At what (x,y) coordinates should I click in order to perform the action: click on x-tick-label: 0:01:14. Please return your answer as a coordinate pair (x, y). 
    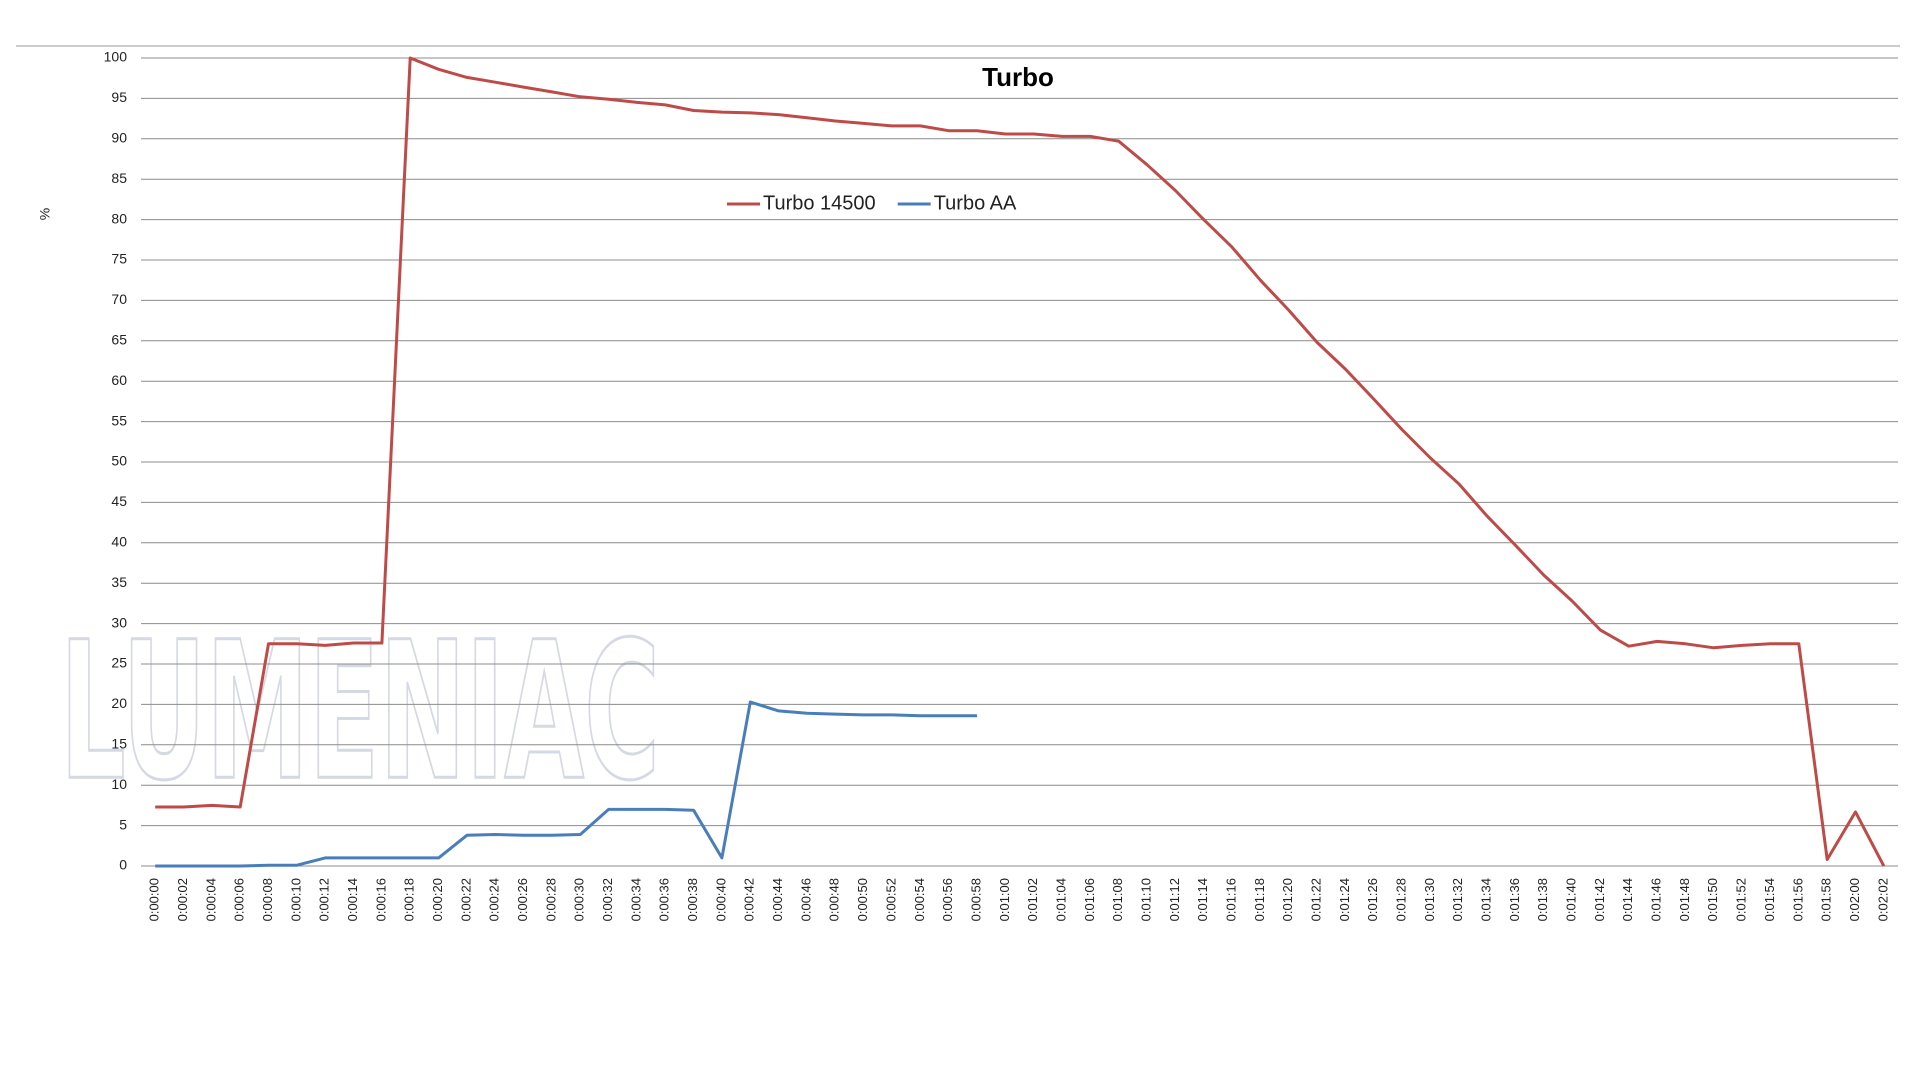
    Looking at the image, I should click on (1202, 899).